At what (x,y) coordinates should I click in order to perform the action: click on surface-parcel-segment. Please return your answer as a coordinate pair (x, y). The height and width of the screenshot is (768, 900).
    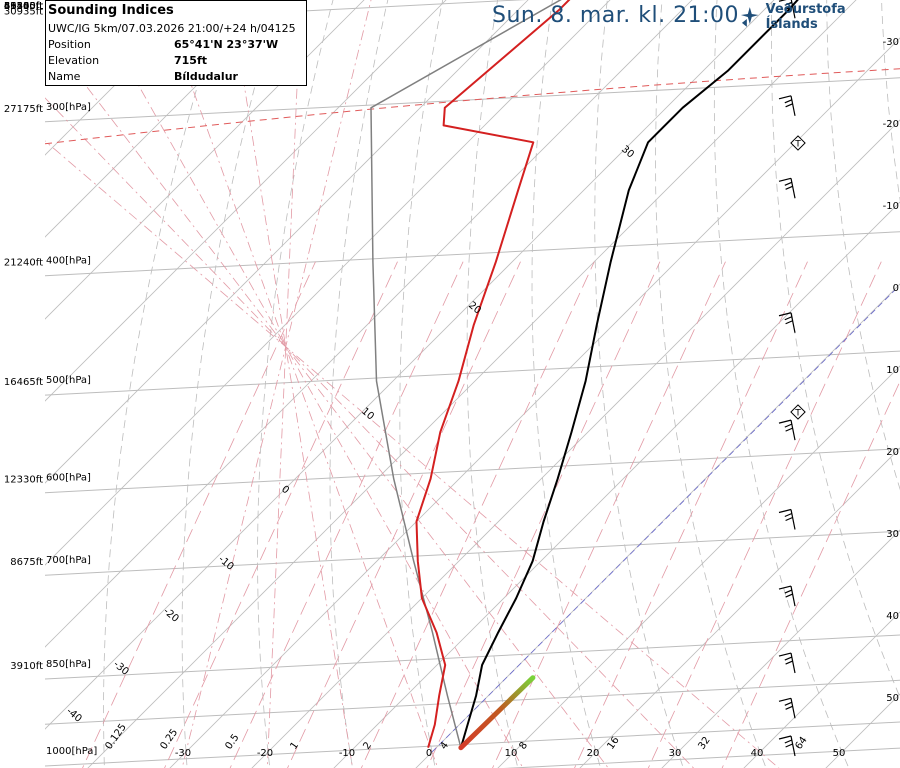
    Looking at the image, I should click on (497, 713).